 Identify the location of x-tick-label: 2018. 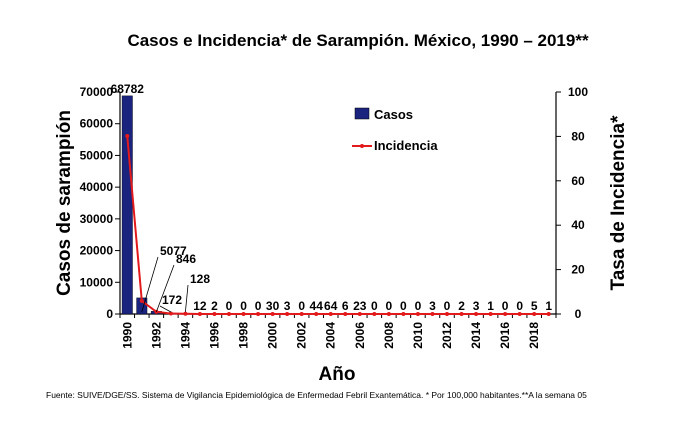
(534, 335).